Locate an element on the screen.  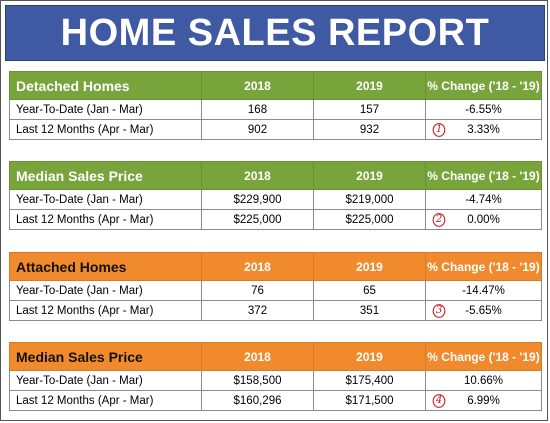
value-2019: $225,000 is located at coordinates (369, 219).